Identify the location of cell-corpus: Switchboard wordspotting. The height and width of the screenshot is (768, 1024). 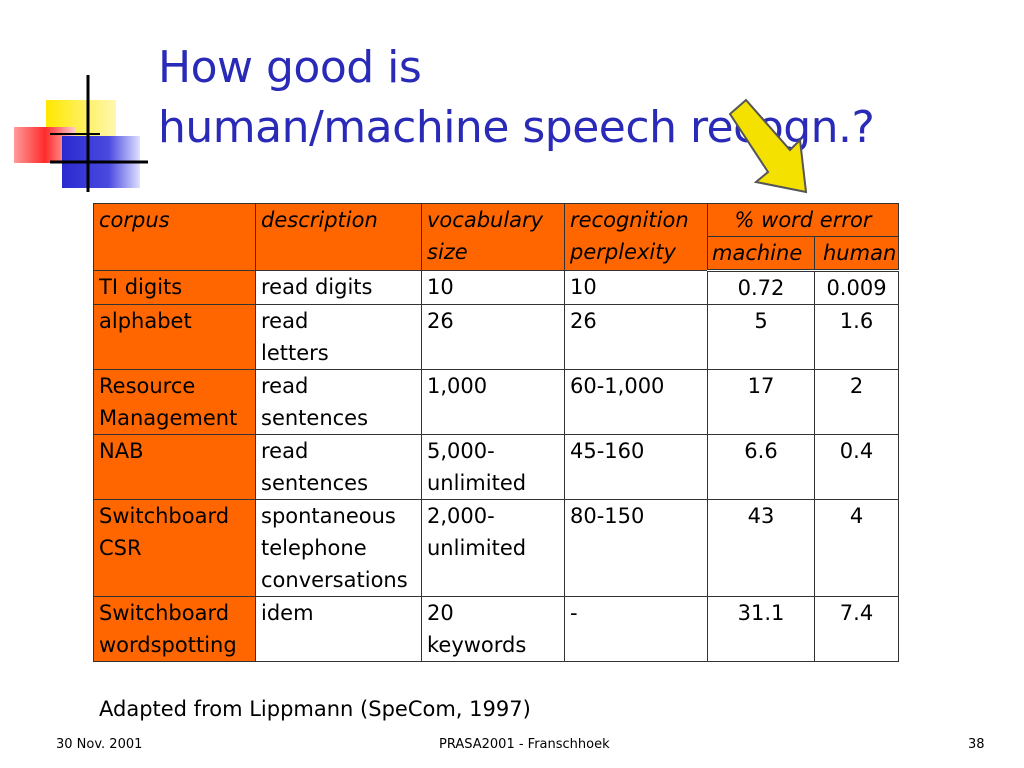
(174, 629).